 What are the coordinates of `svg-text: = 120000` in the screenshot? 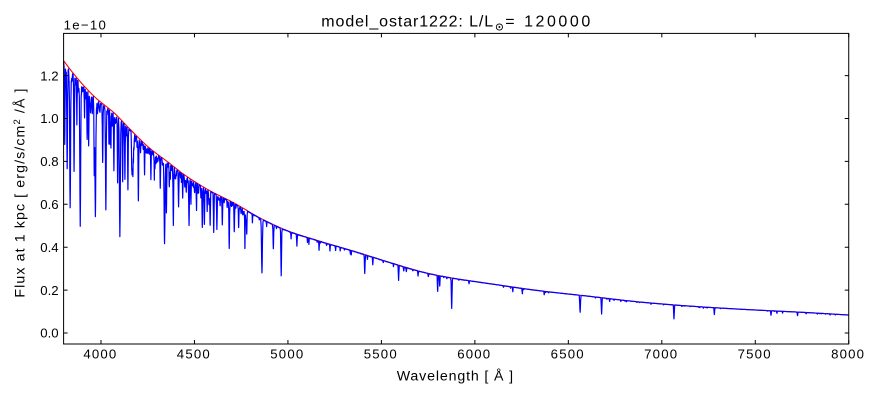 It's located at (549, 21).